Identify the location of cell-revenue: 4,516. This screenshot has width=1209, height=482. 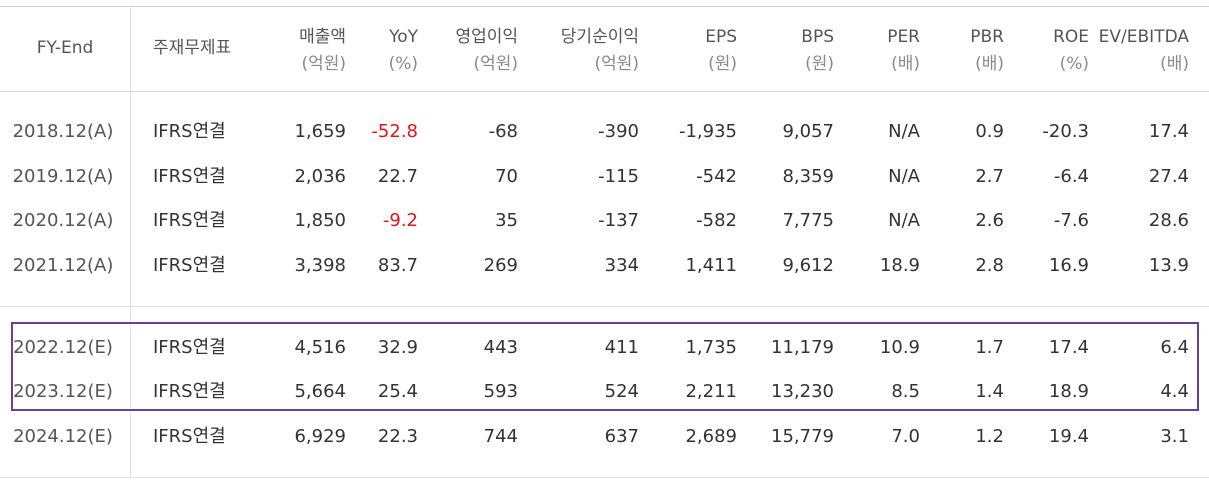
(320, 347).